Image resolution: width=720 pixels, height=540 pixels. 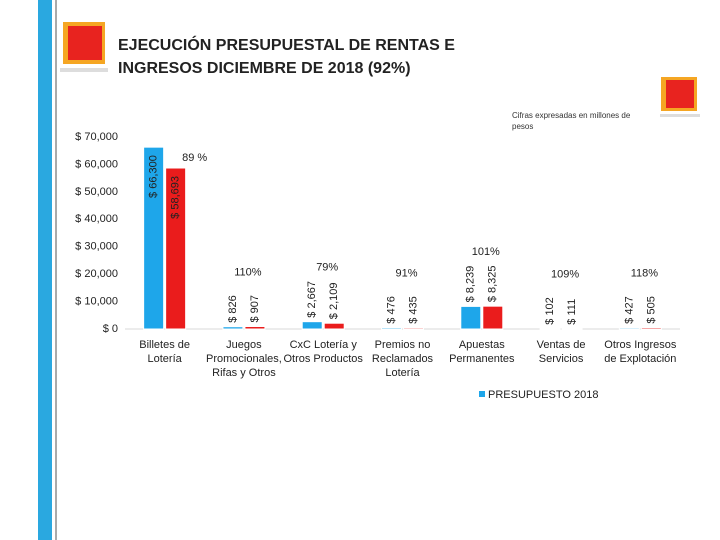 What do you see at coordinates (176, 197) in the screenshot?
I see `value-label: $ 58,693` at bounding box center [176, 197].